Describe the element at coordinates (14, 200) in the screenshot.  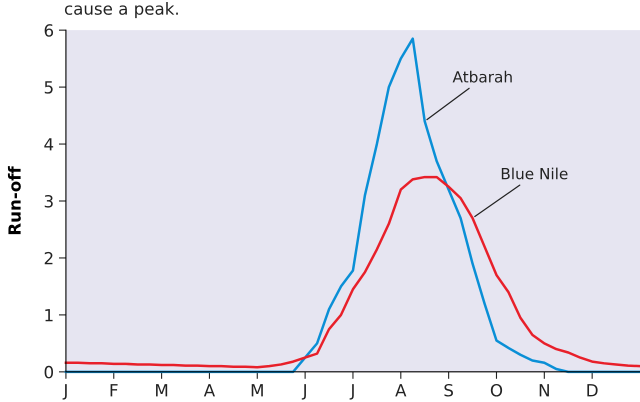
I see `y-axis-title: Run-off` at that location.